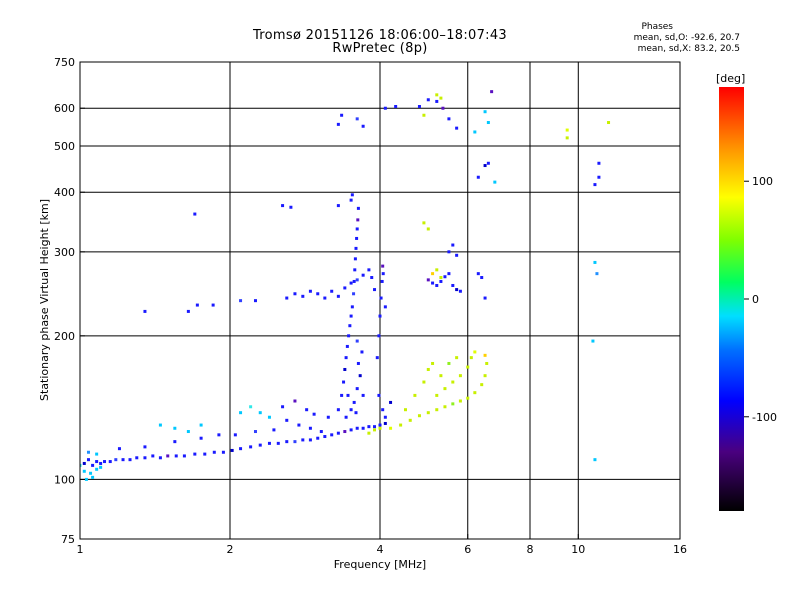 This screenshot has width=800, height=600. What do you see at coordinates (578, 549) in the screenshot?
I see `x-tick-label: 10` at bounding box center [578, 549].